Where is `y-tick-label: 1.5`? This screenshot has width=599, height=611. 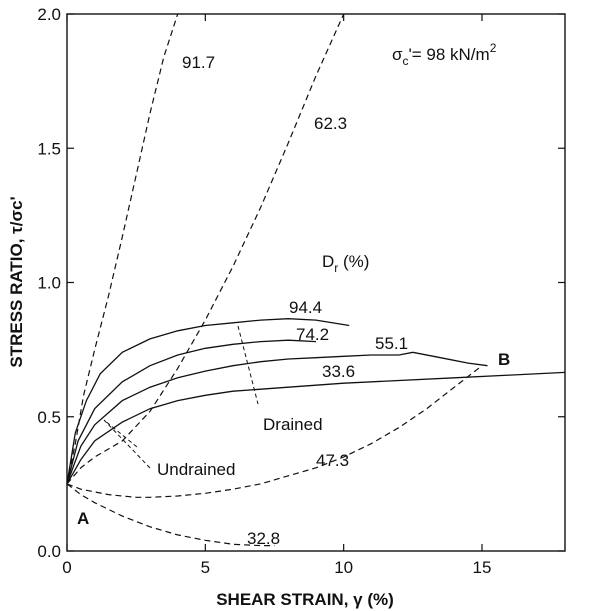
y-tick-label: 1.5 is located at coordinates (49, 148).